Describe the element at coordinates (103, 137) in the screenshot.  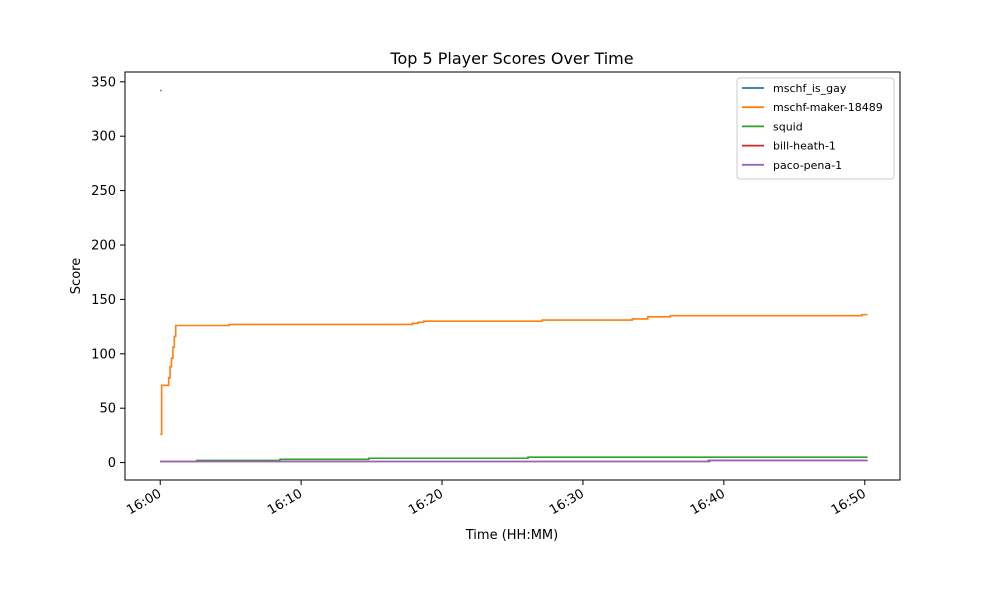
I see `y-tick-label: 300` at that location.